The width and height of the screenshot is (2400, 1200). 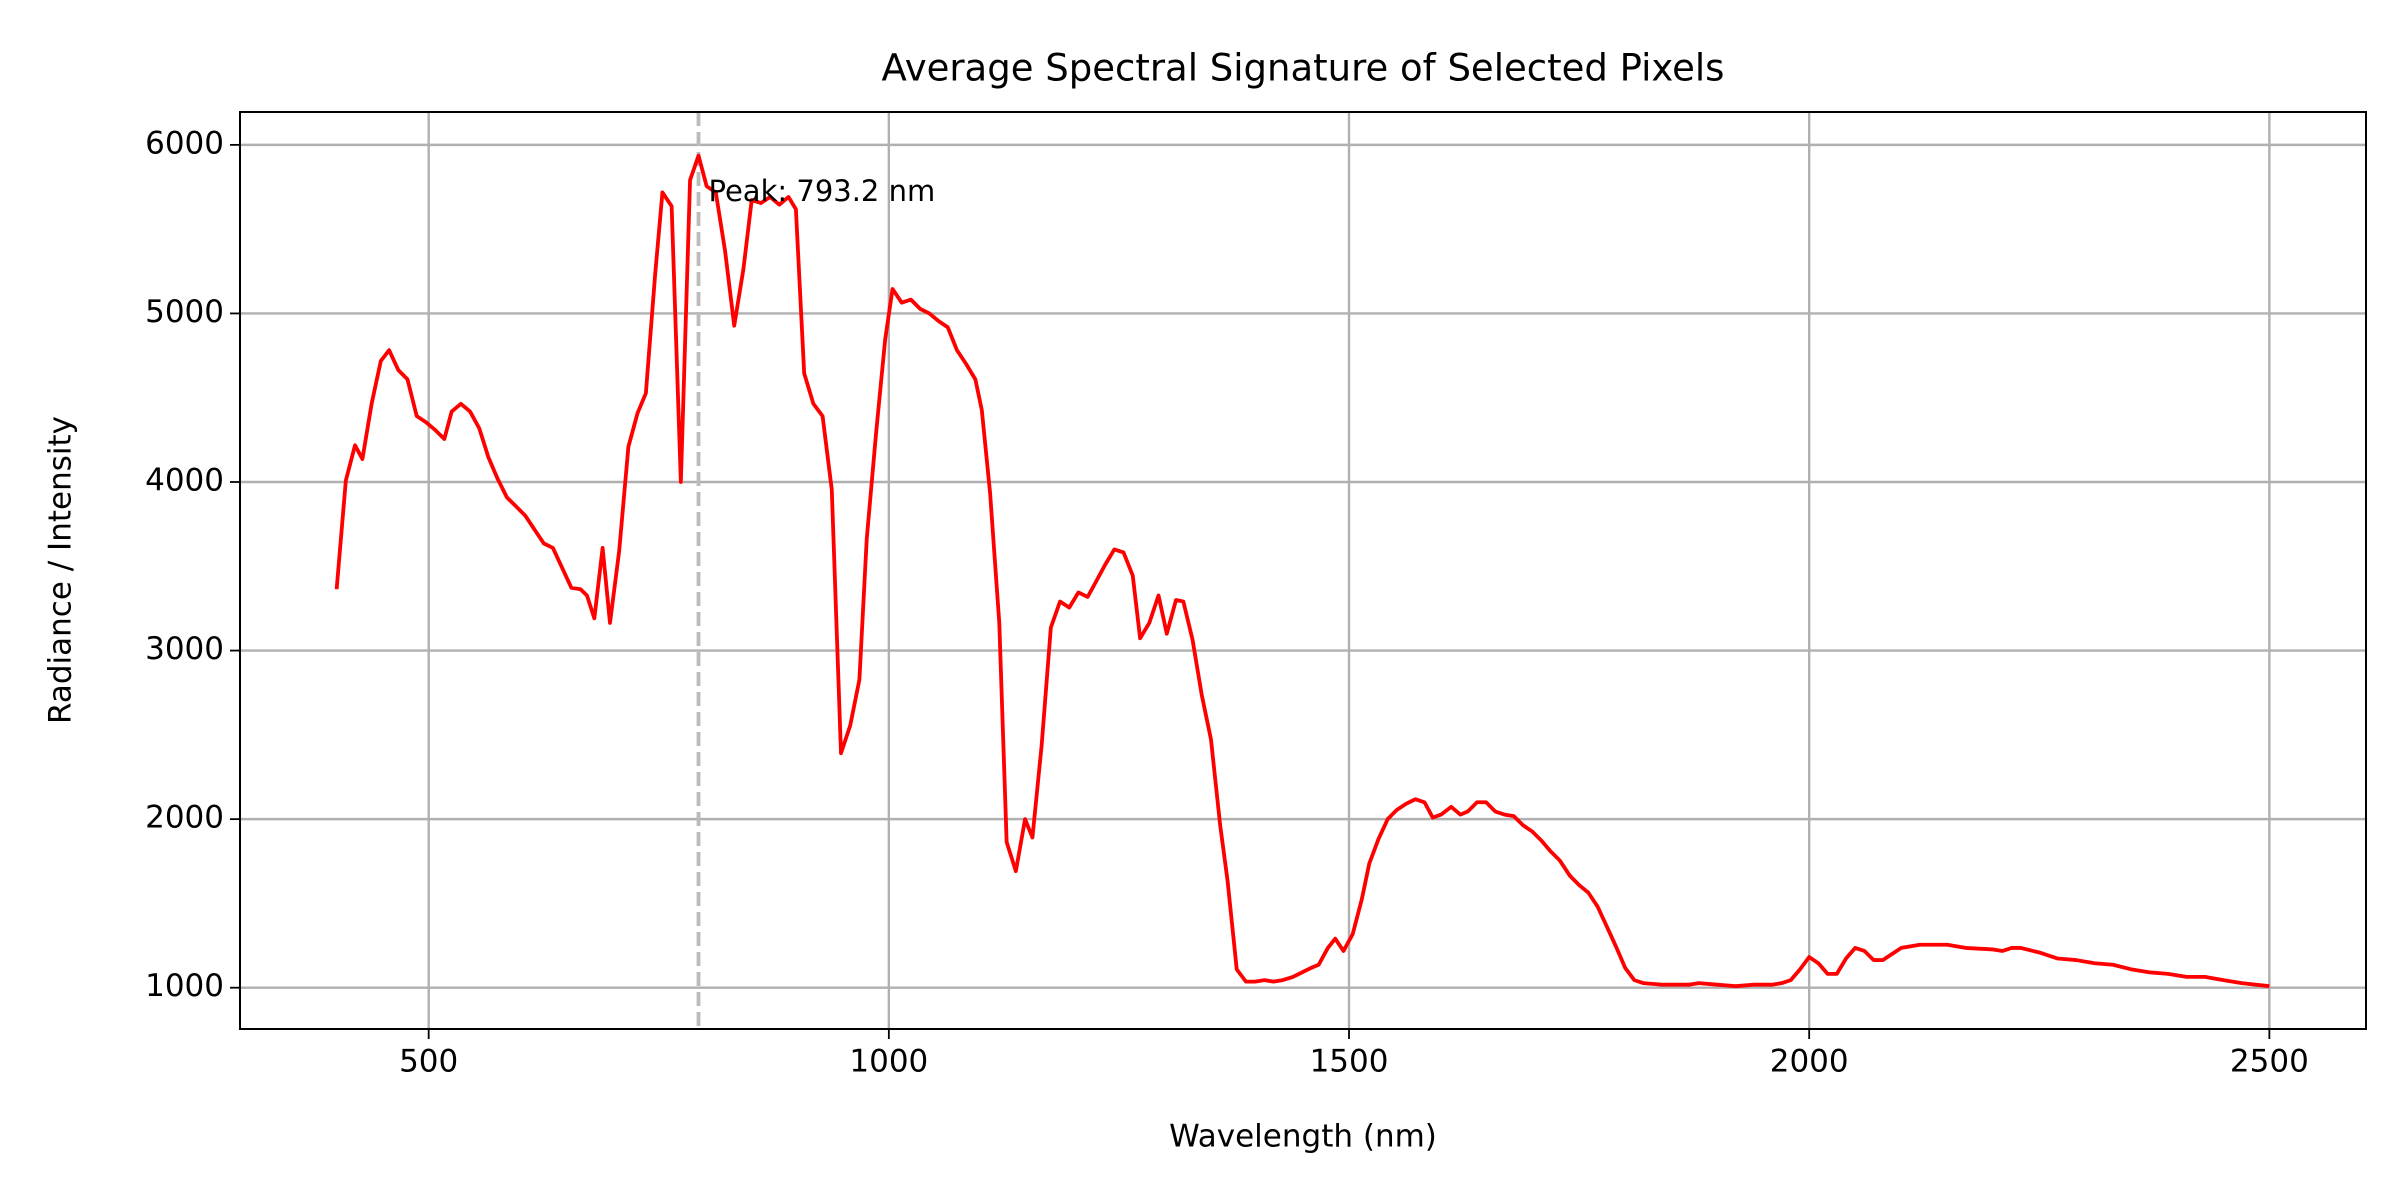 What do you see at coordinates (2269, 1062) in the screenshot?
I see `x-tick-label: 2500` at bounding box center [2269, 1062].